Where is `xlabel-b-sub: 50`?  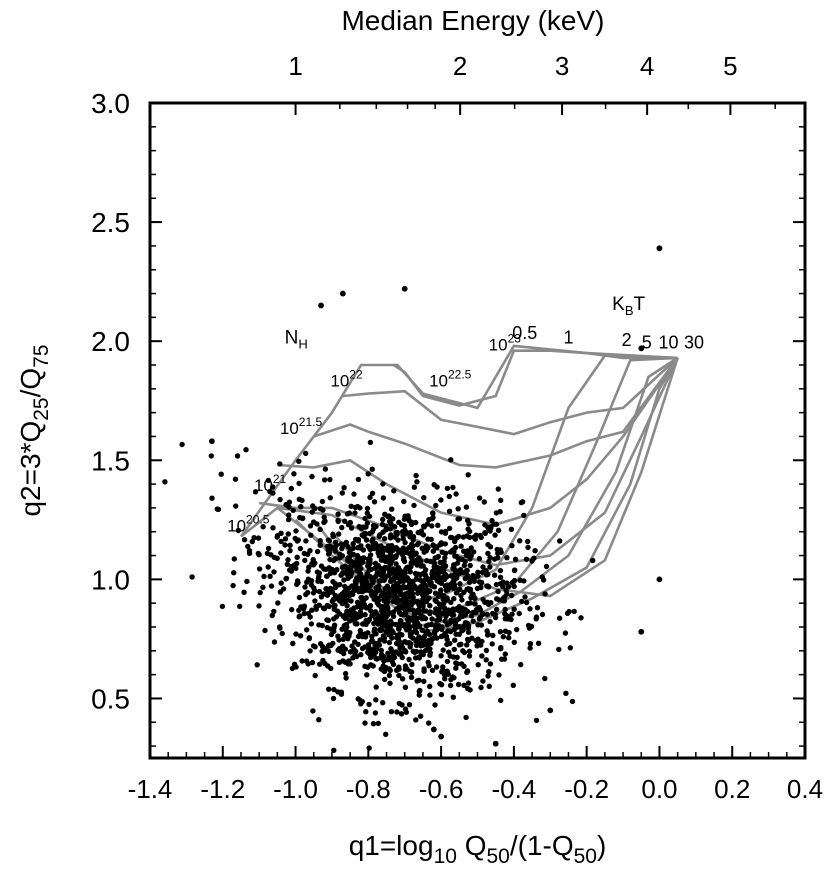
xlabel-b-sub: 50 is located at coordinates (497, 856).